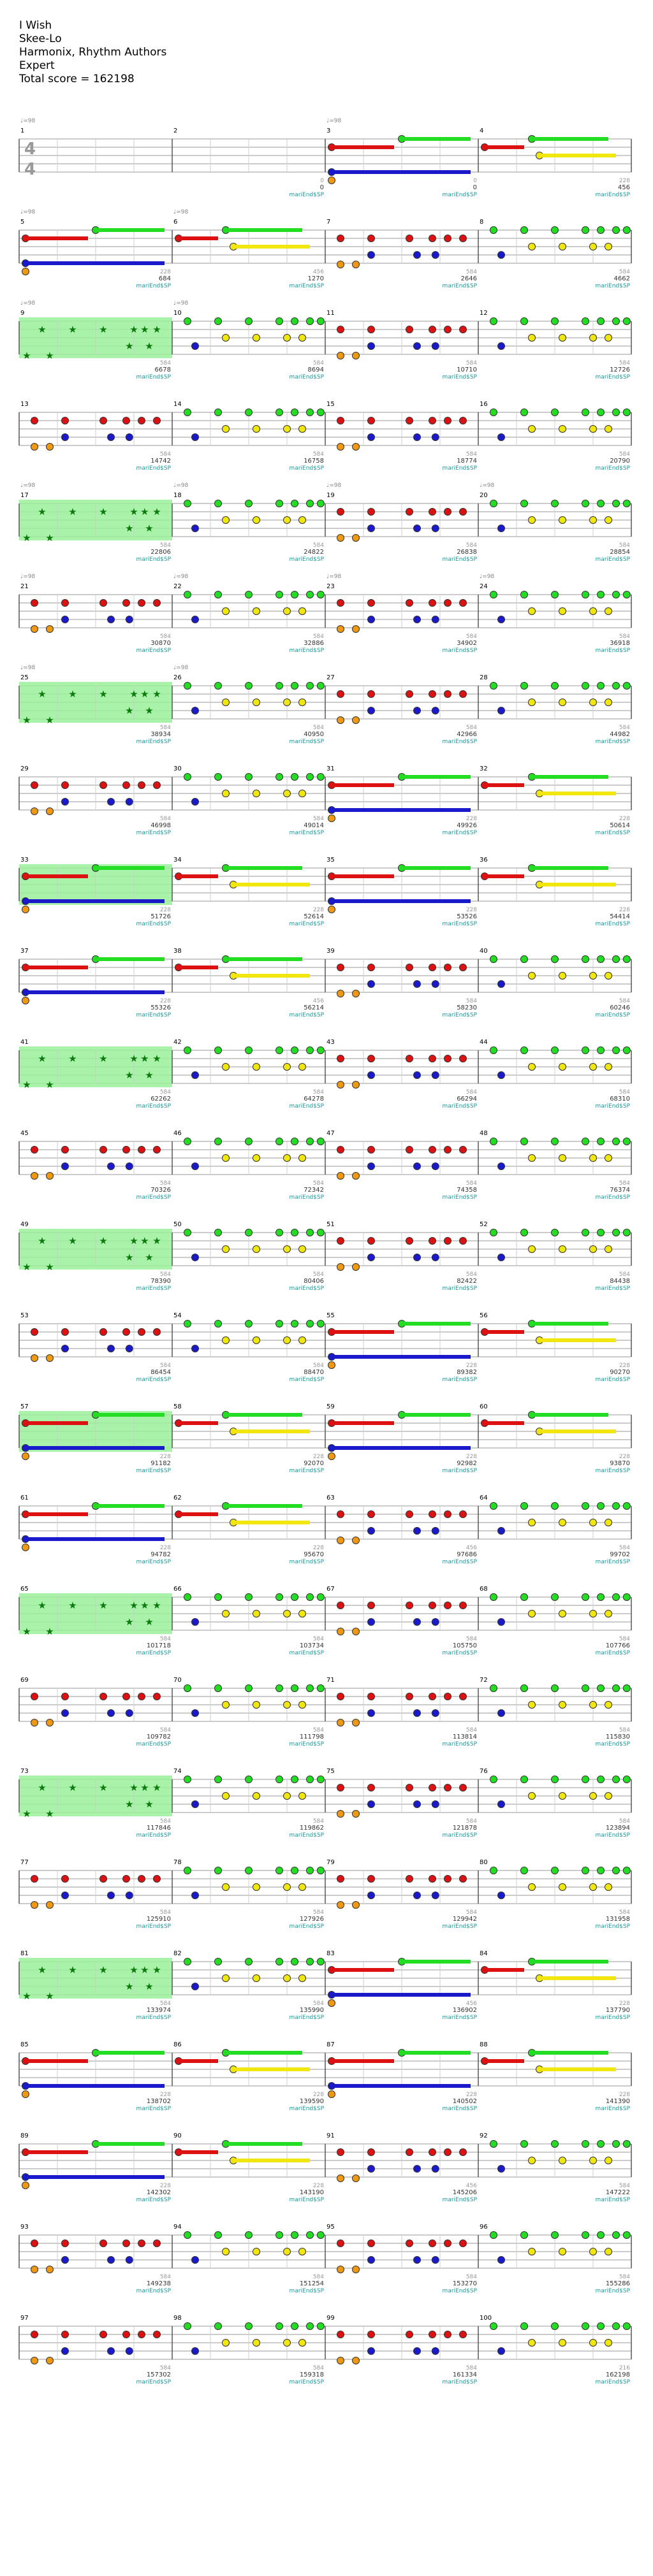  I want to click on cumulative-score: 58230, so click(467, 1007).